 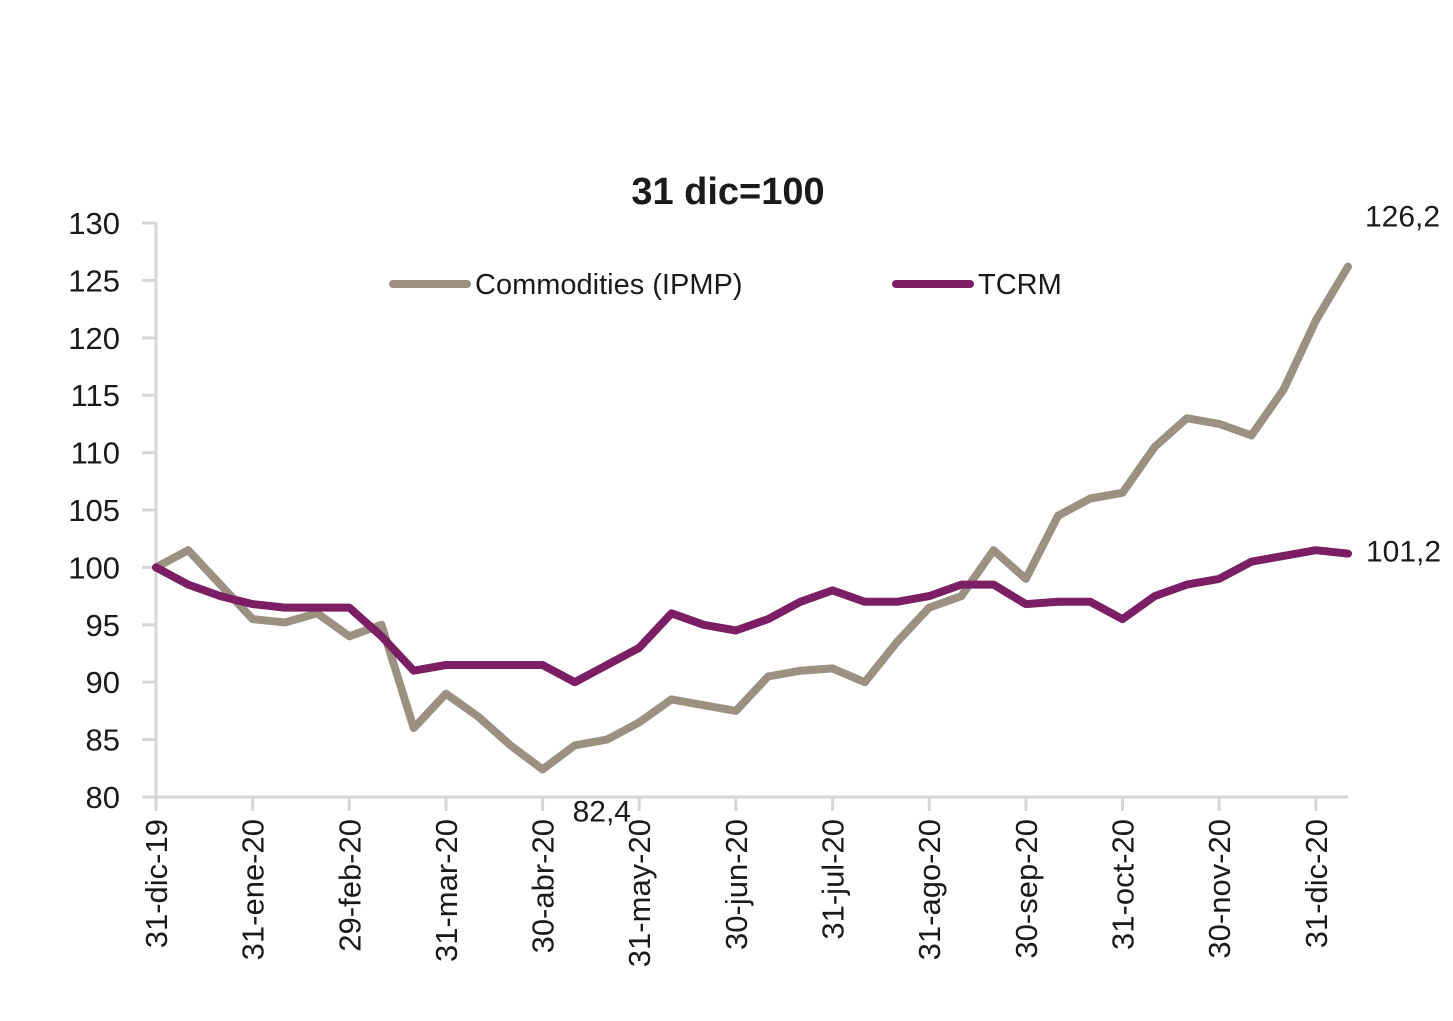 I want to click on y-tick-label: 100, so click(x=94, y=567).